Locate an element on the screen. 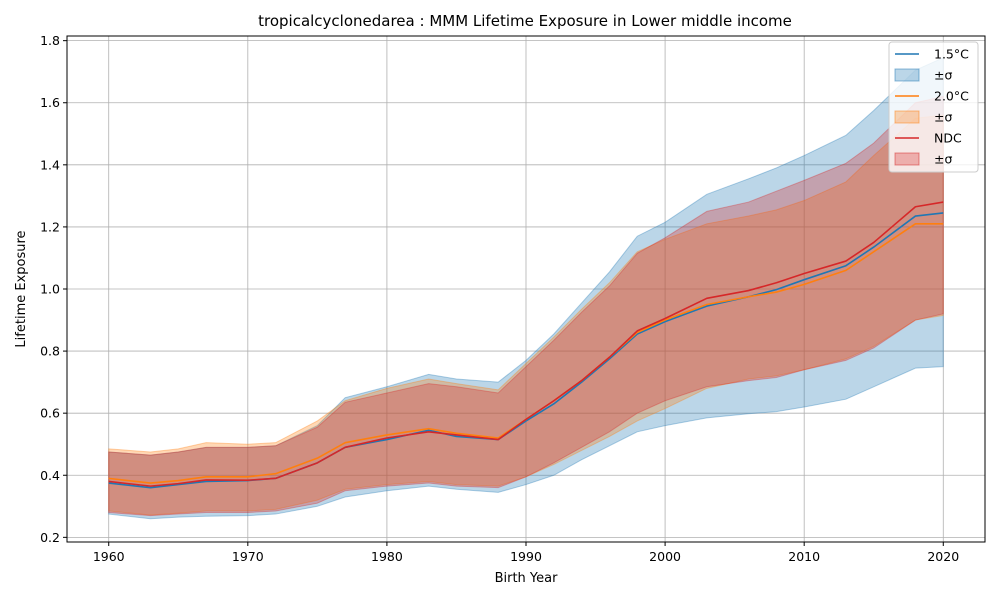  y-tick-label: 0.8 is located at coordinates (50, 351).